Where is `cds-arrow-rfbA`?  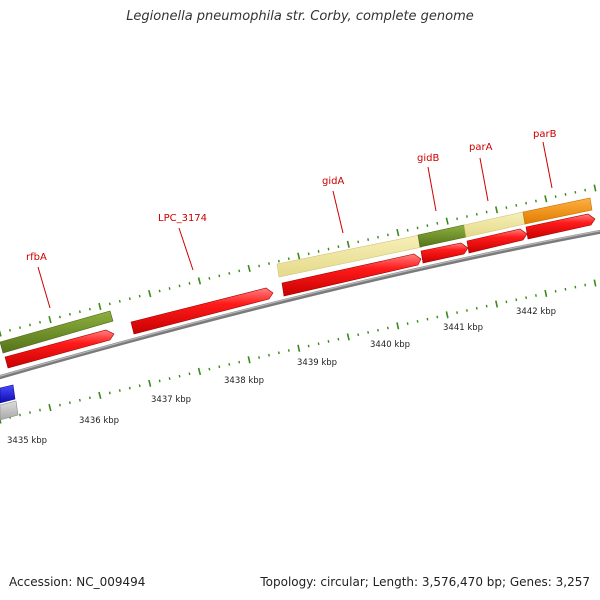
cds-arrow-rfbA is located at coordinates (59, 349).